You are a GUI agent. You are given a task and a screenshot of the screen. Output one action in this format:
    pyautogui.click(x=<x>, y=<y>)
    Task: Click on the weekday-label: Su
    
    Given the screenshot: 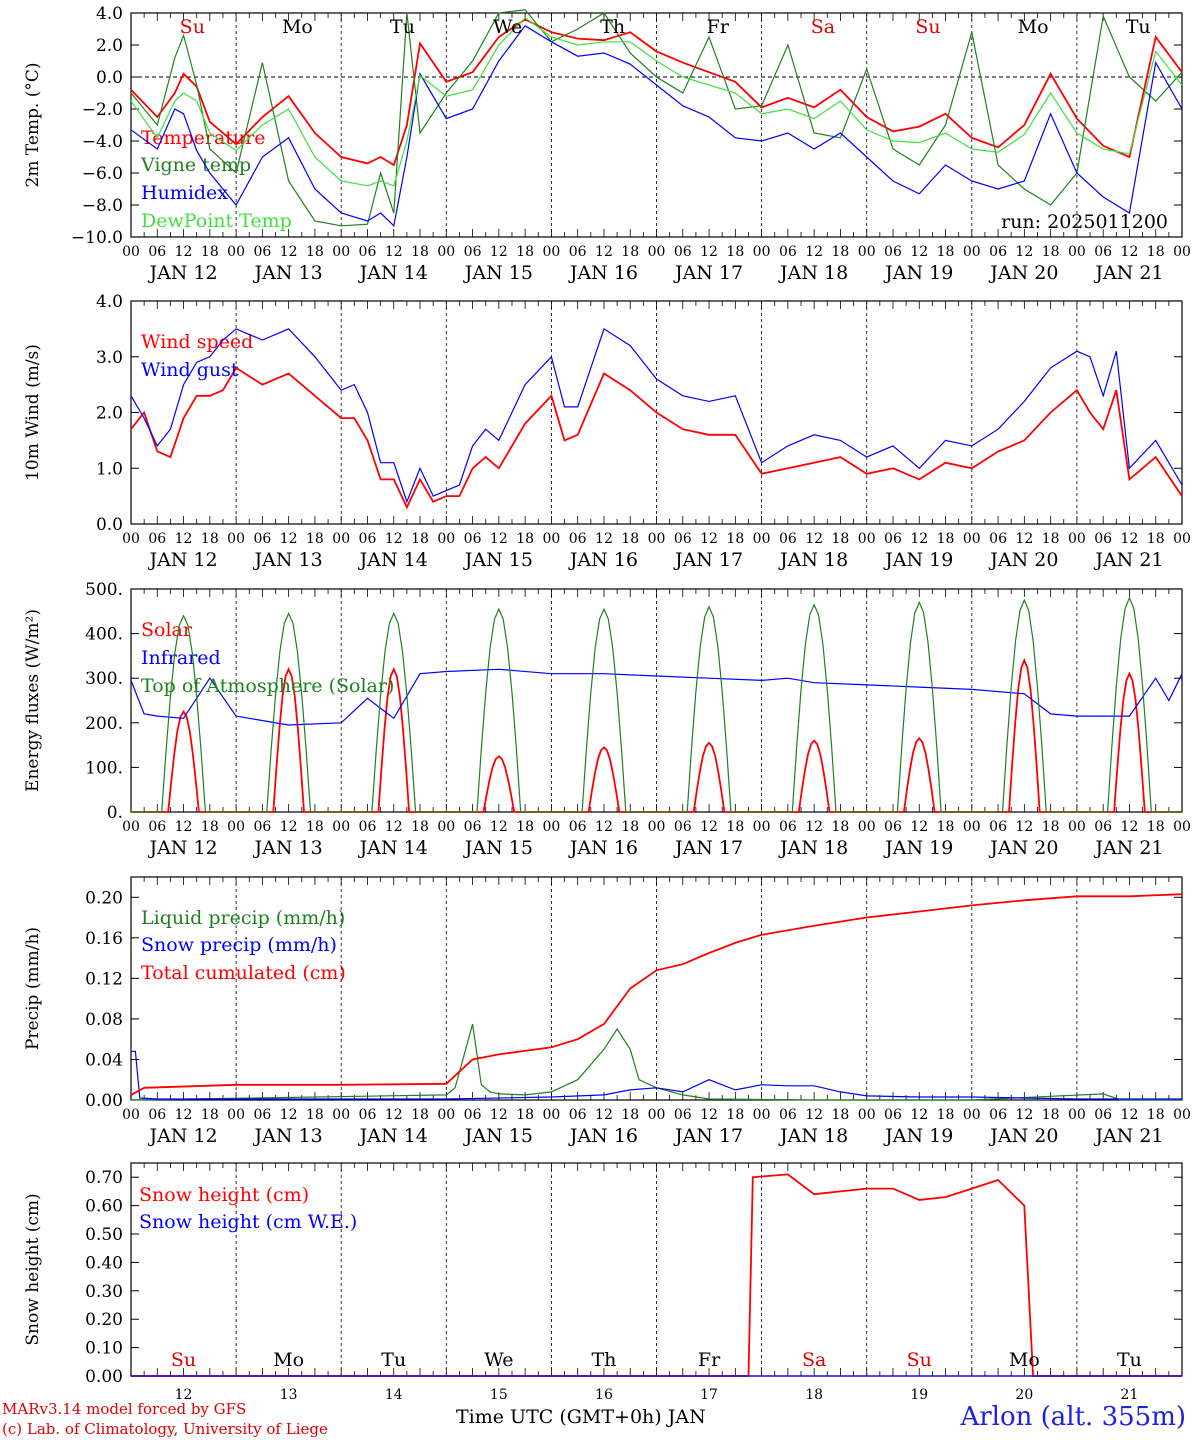 What is the action you would take?
    pyautogui.click(x=919, y=1360)
    